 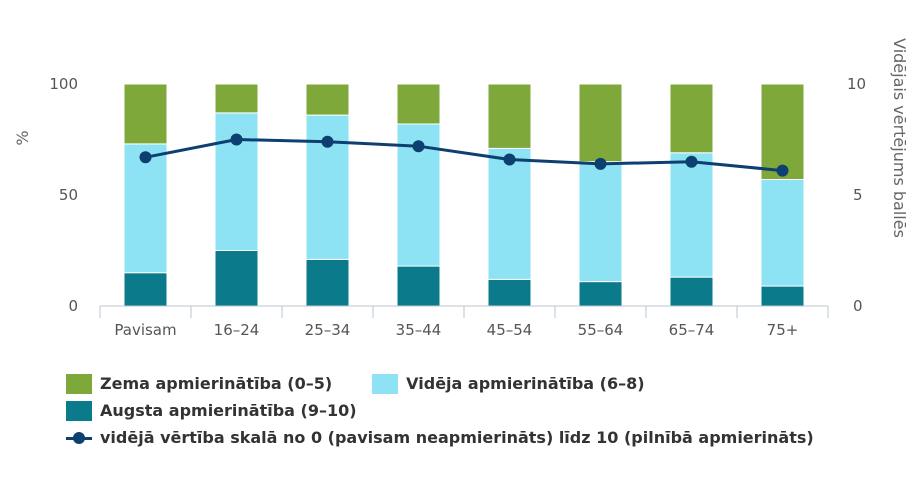 I want to click on x-tick-label: Pavisam, so click(x=145, y=330).